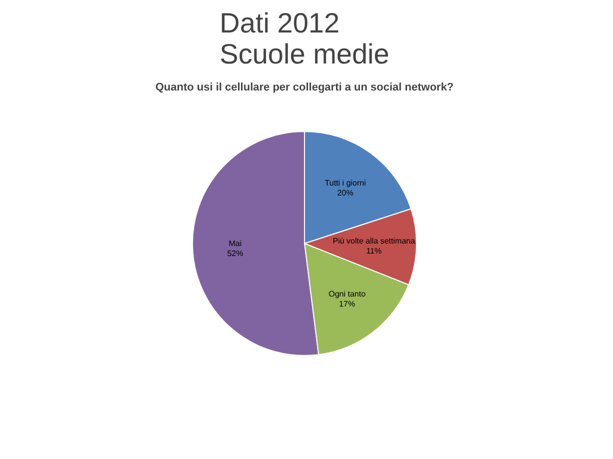  Describe the element at coordinates (305, 39) in the screenshot. I see `chart-title: Dati 2012 Scuole medie` at that location.